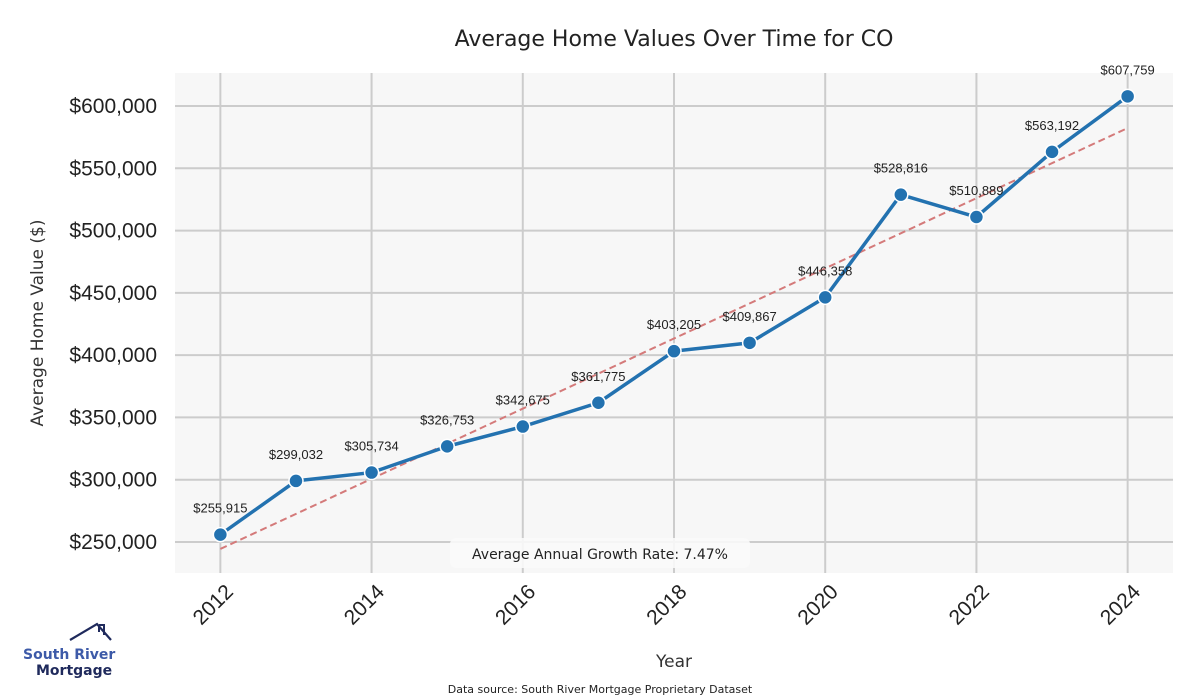 This screenshot has width=1200, height=700. I want to click on y-tick-label: $600,000, so click(113, 106).